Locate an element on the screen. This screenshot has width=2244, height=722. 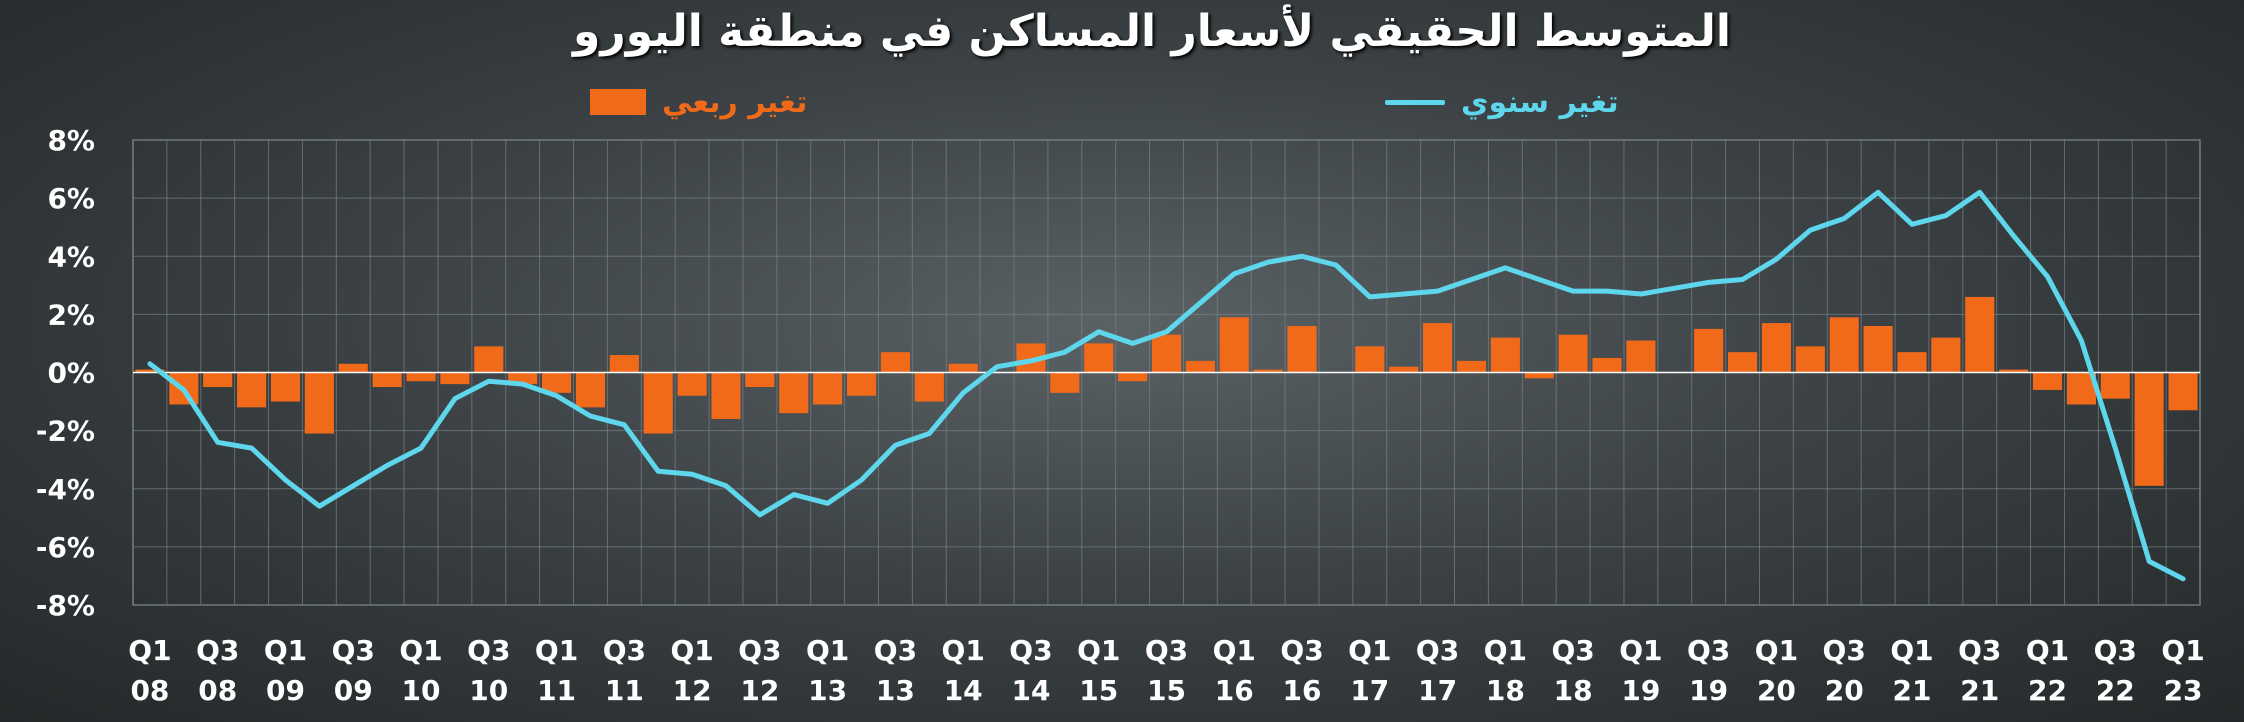
x-tick-year: 23 is located at coordinates (2183, 690).